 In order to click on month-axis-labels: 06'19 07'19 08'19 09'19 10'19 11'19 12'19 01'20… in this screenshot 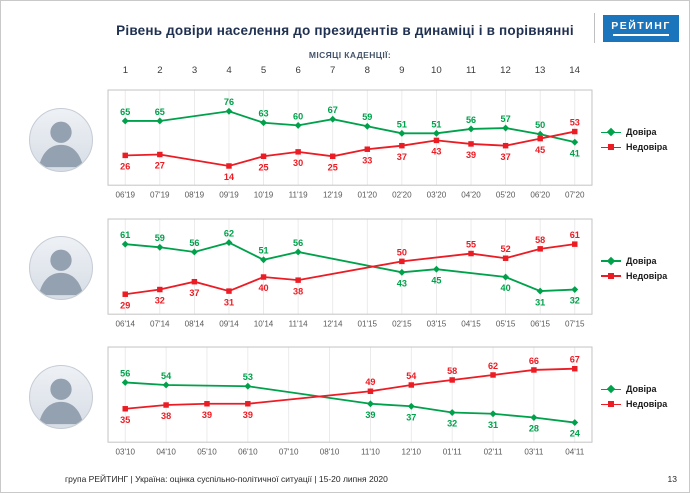, I will do `click(350, 194)`.